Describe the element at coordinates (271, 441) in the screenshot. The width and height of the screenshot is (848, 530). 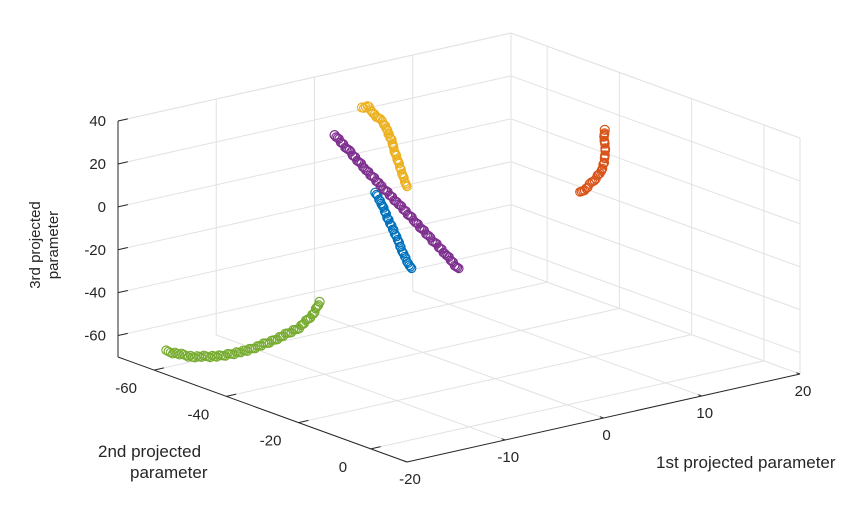
I see `y-tick-label: -20` at that location.